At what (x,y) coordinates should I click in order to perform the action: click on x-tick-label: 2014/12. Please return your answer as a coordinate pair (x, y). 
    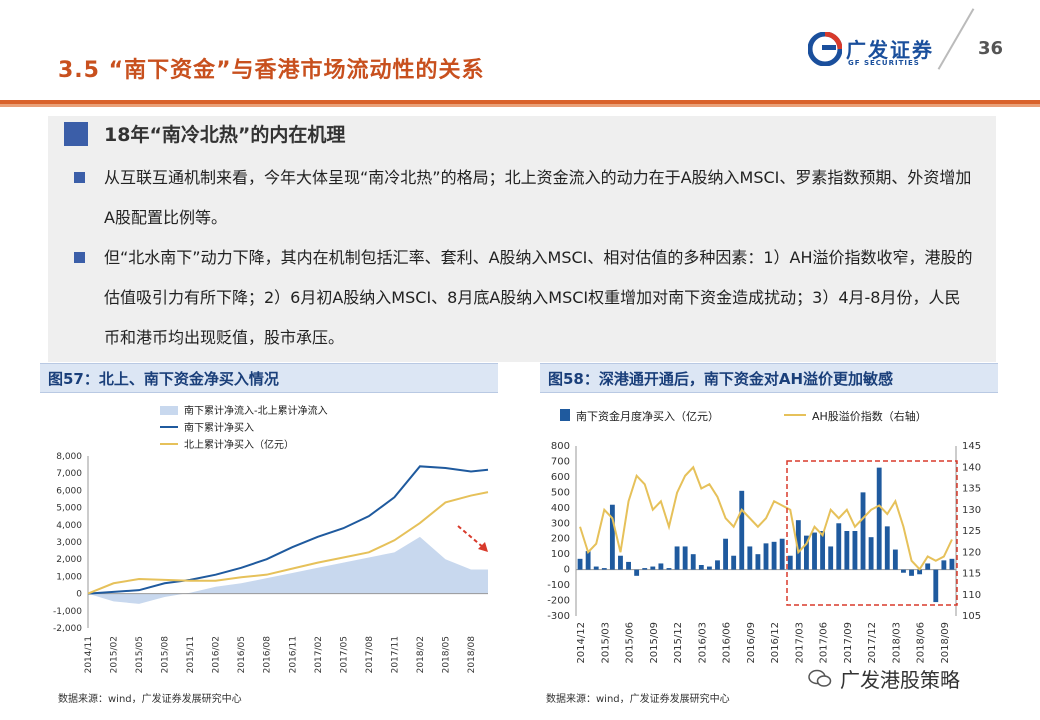
    Looking at the image, I should click on (581, 643).